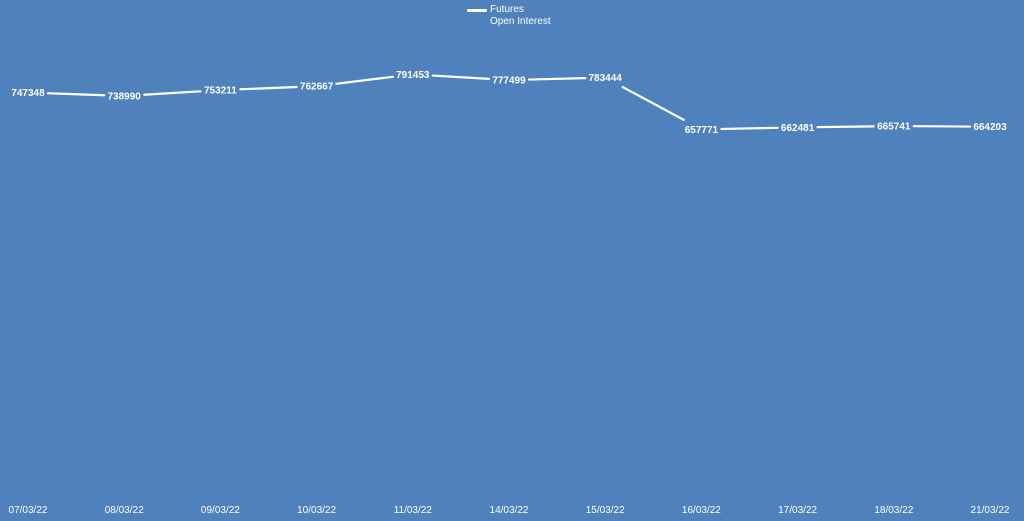  I want to click on data-label: 753211, so click(220, 91).